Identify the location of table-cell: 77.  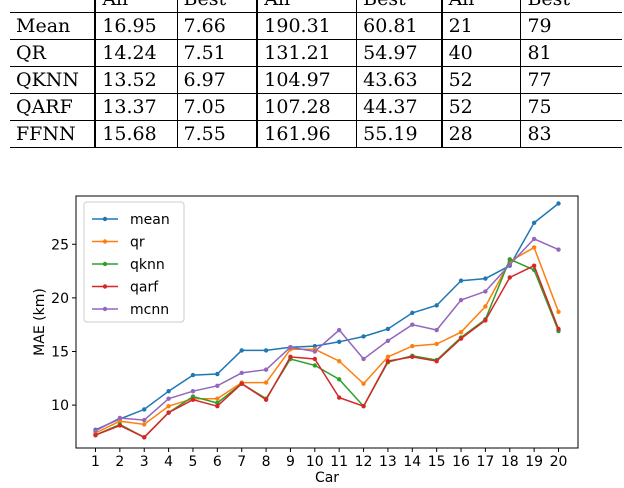
(571, 80).